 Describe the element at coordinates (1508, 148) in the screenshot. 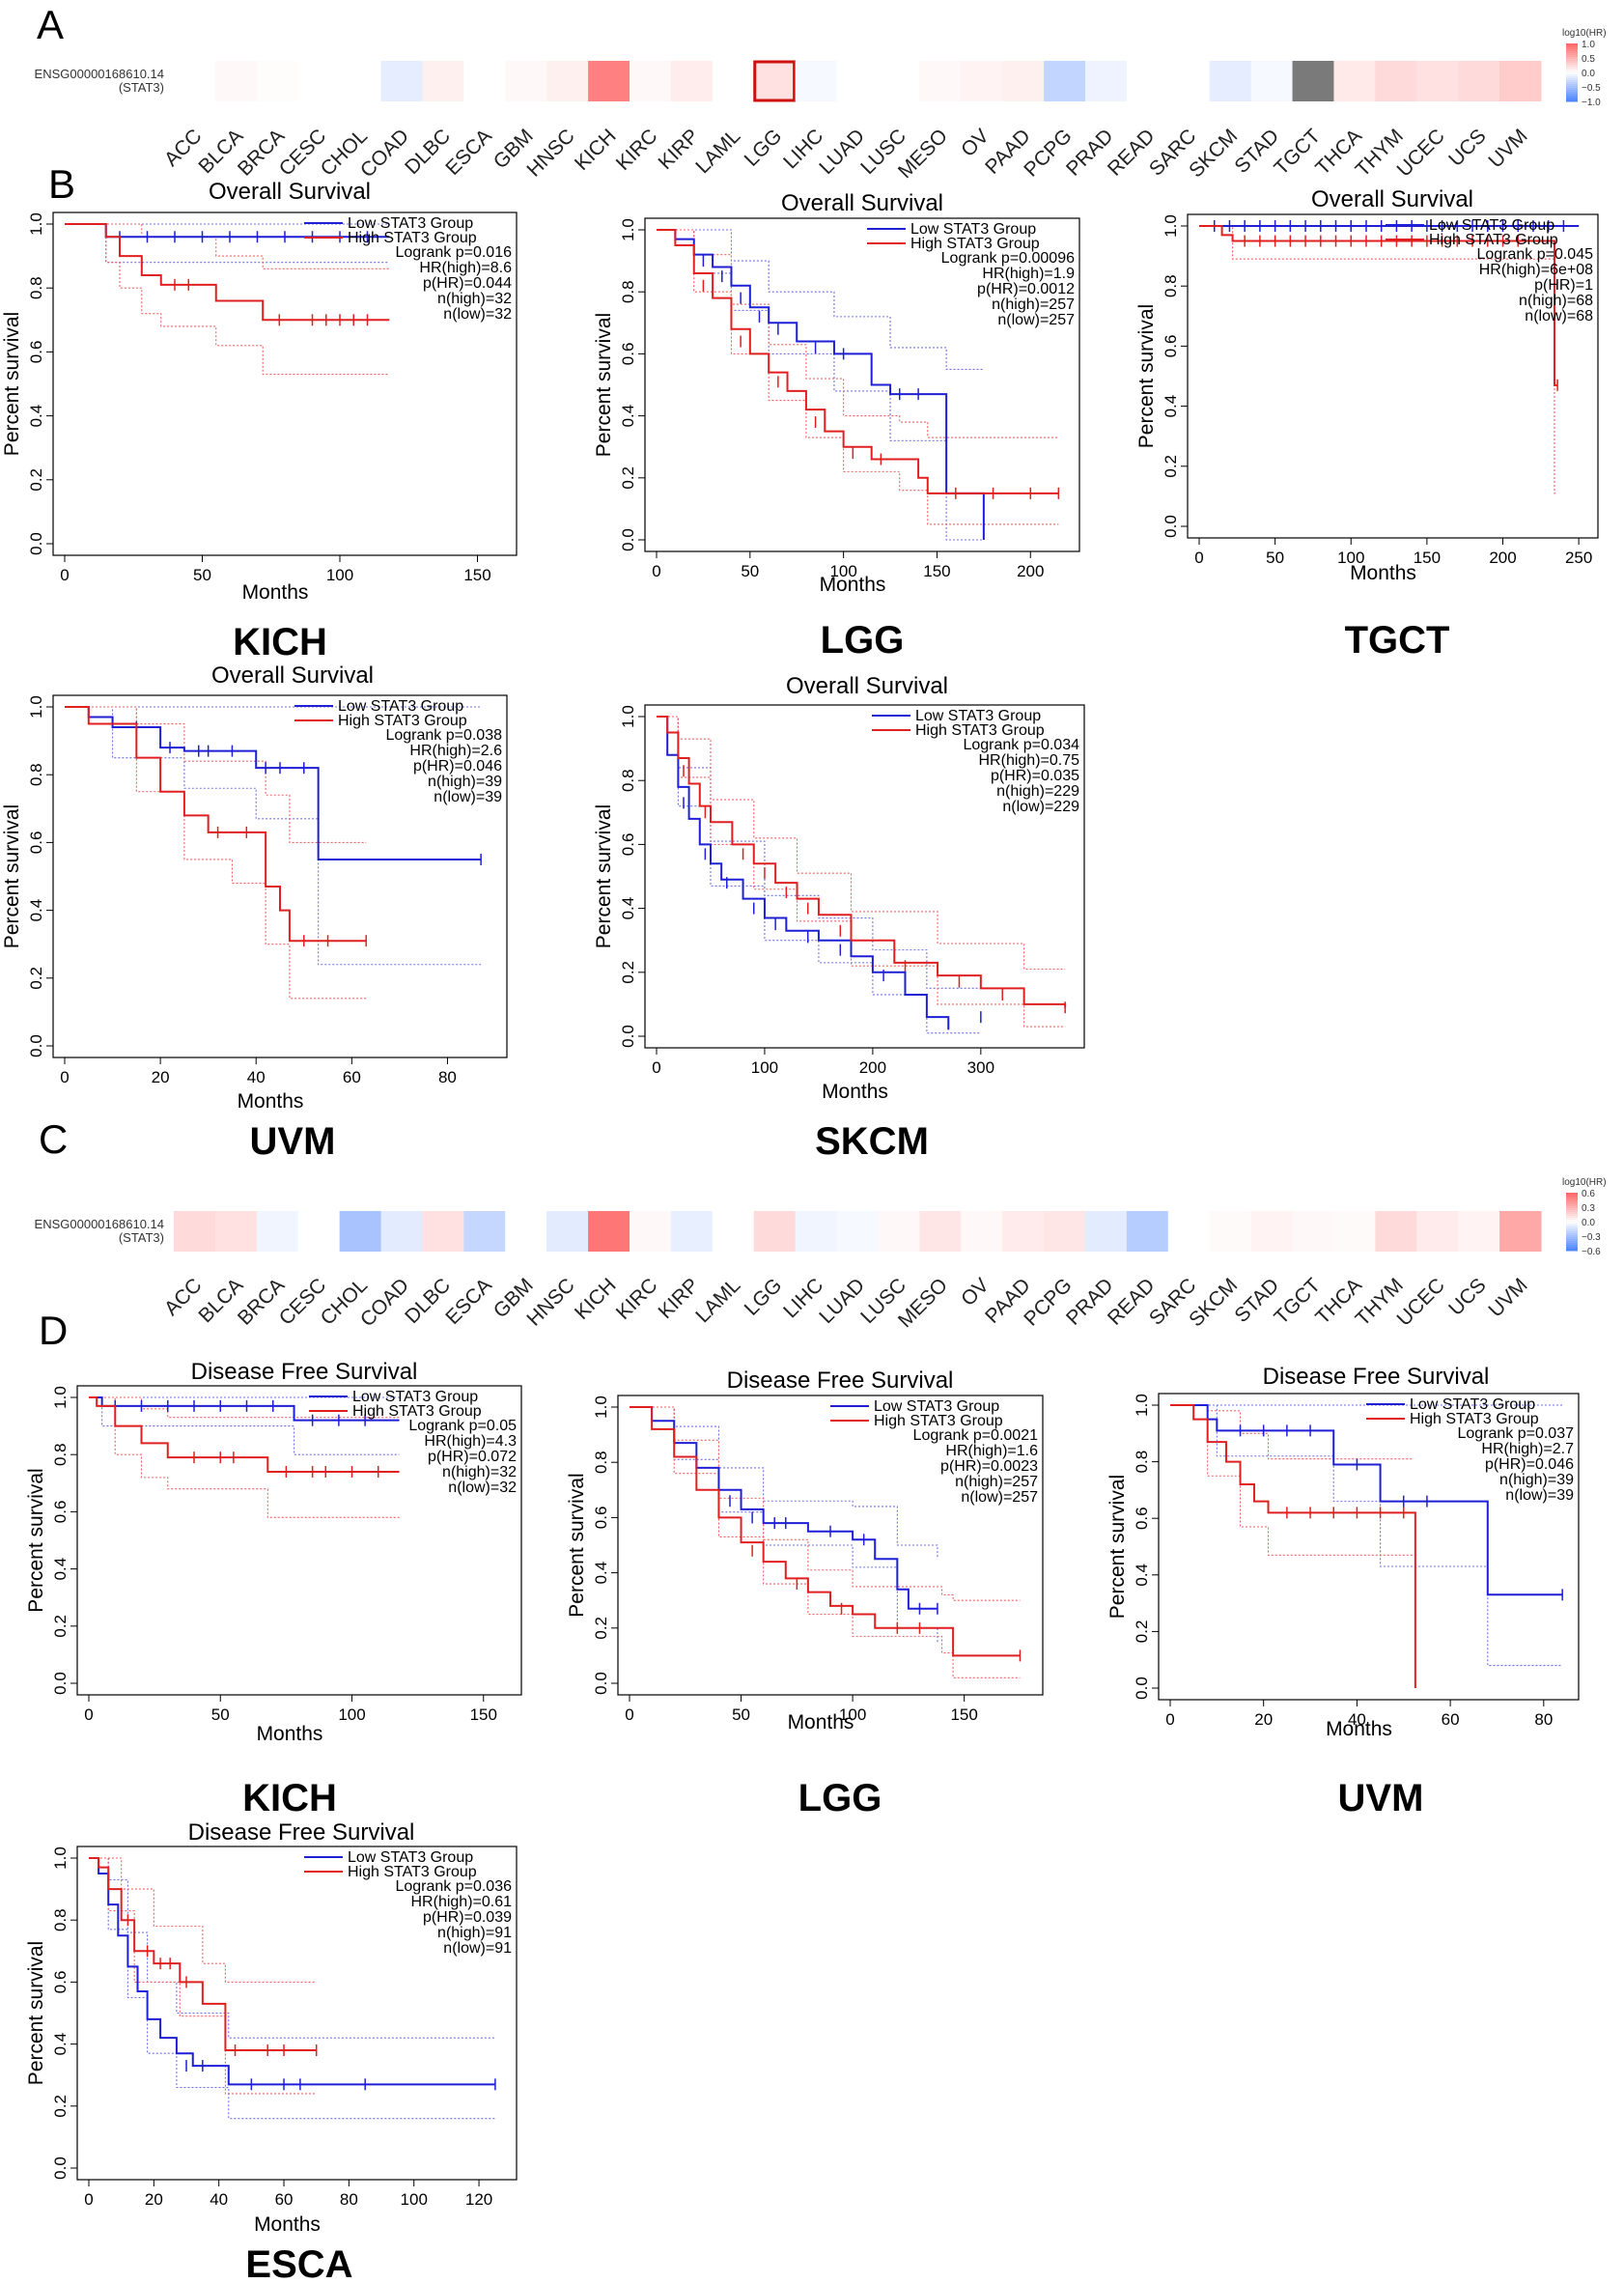

I see `heatmap-label-uvm: UVM` at that location.